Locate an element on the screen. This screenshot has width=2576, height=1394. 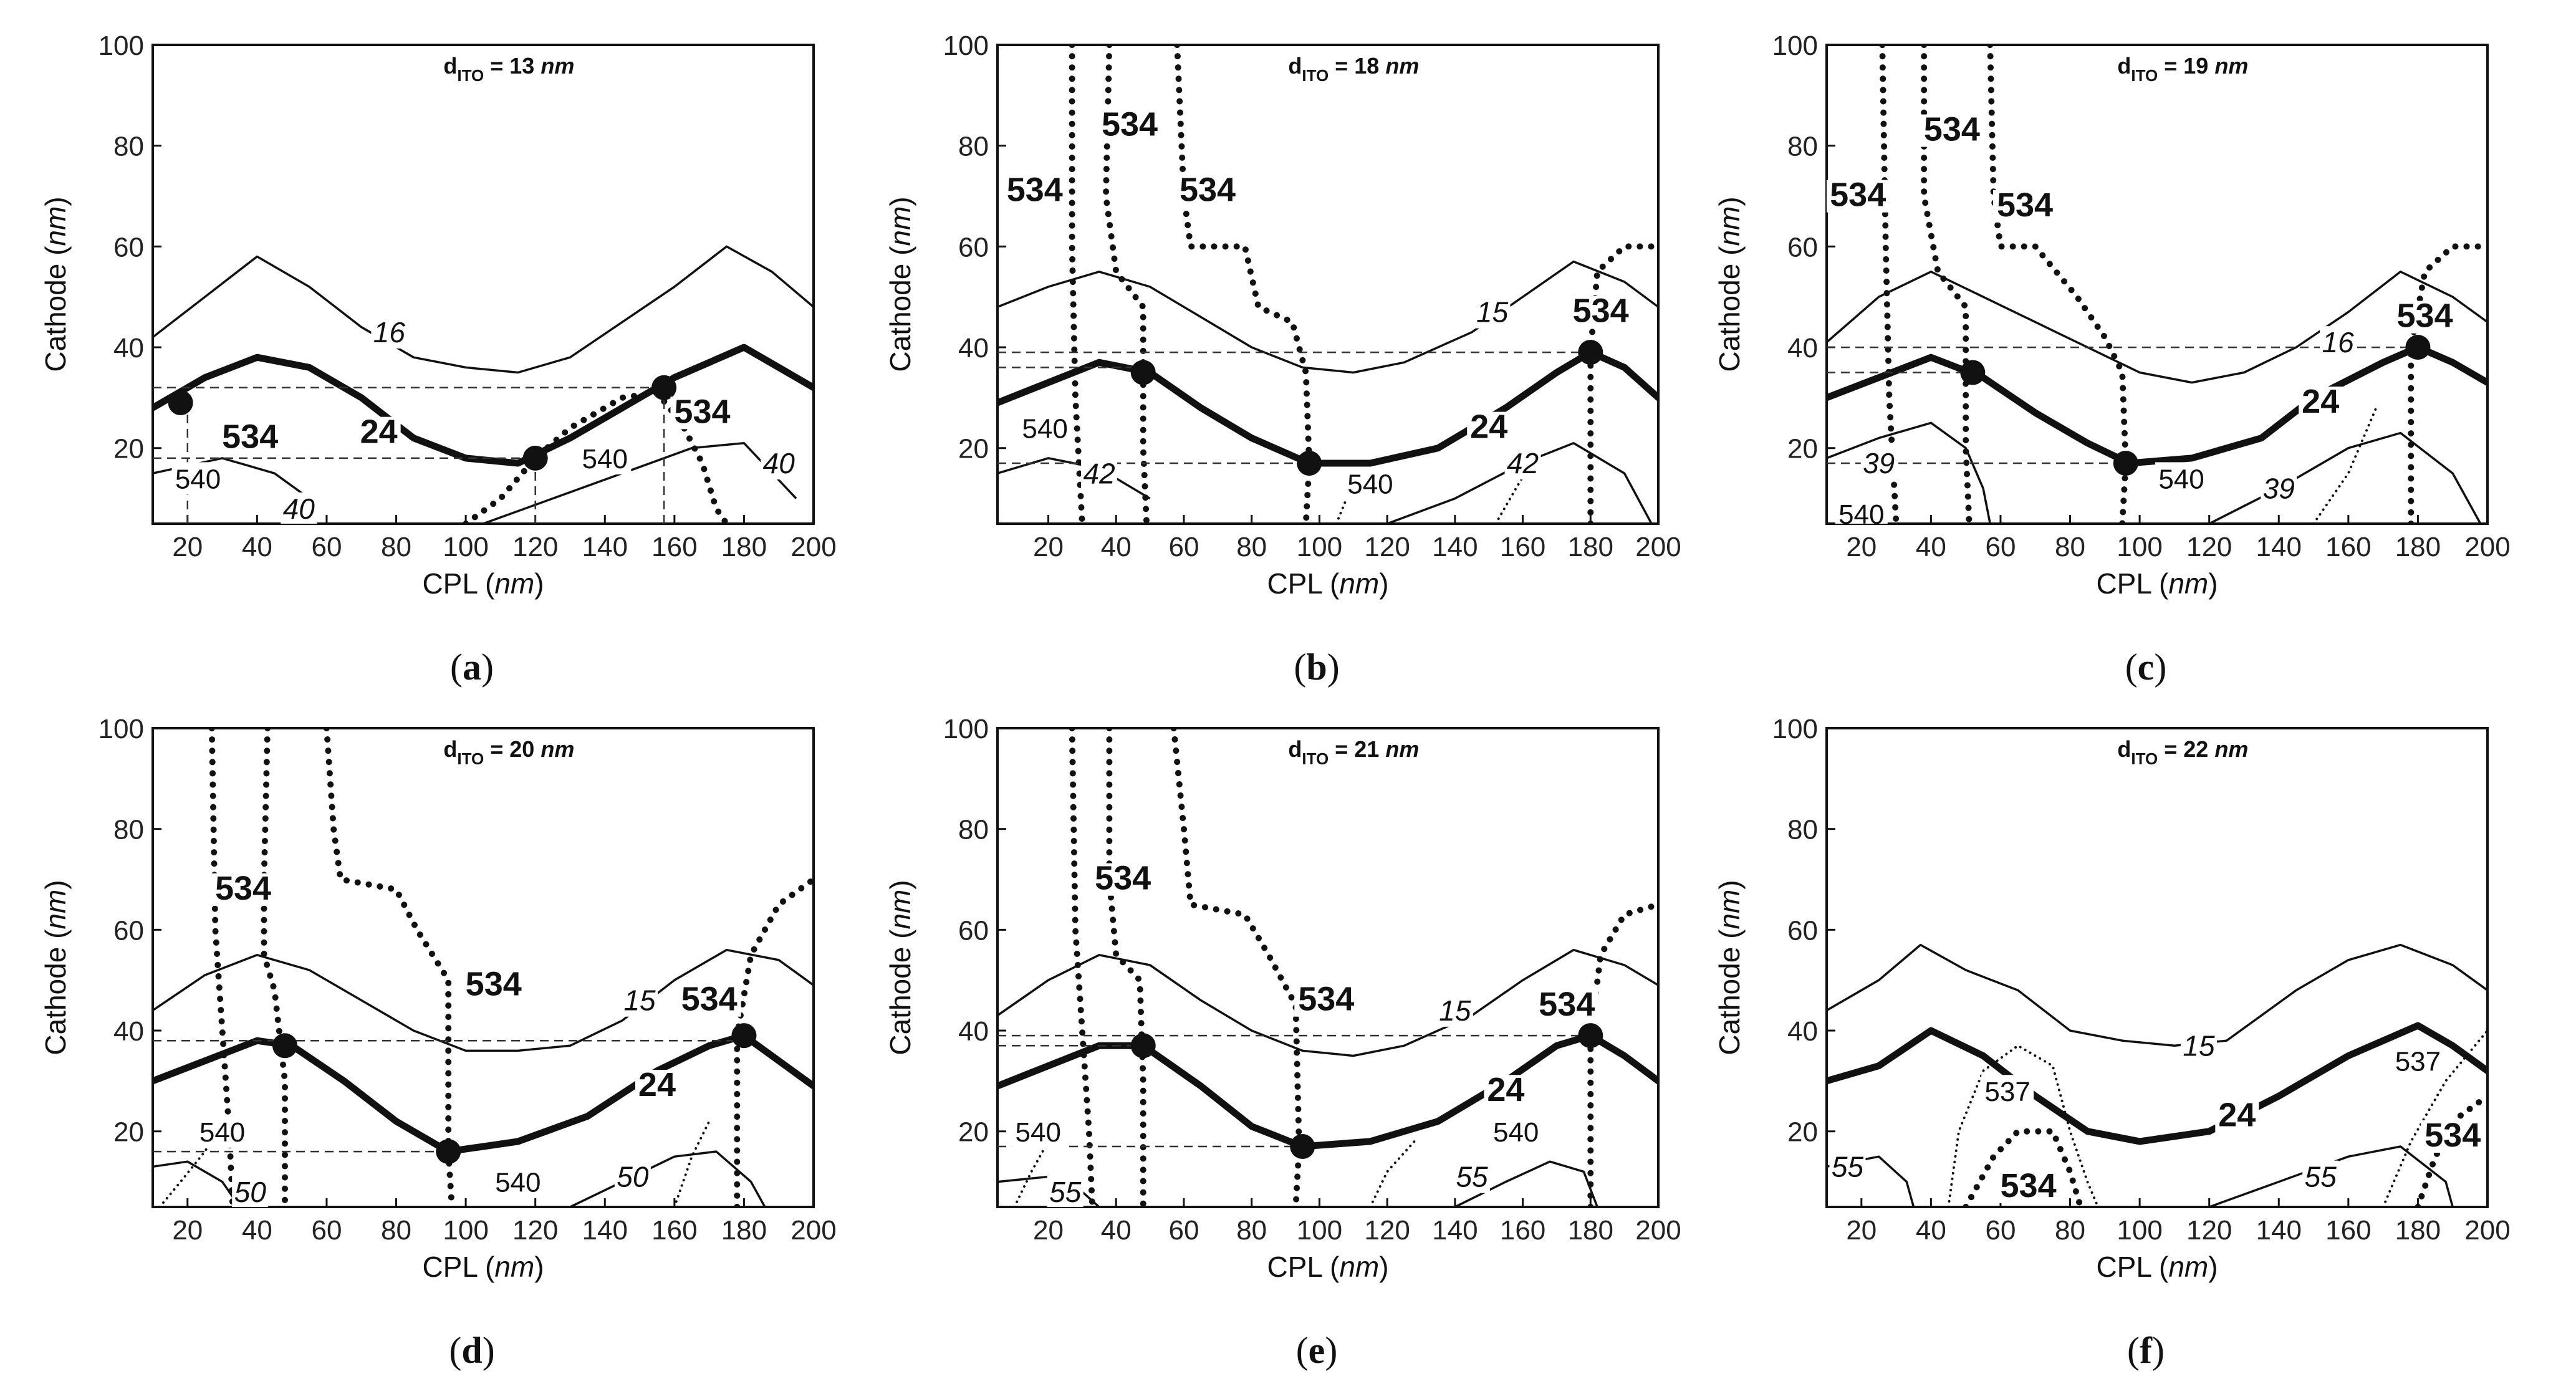
panel-title: dITO = 22 nm is located at coordinates (2182, 752).